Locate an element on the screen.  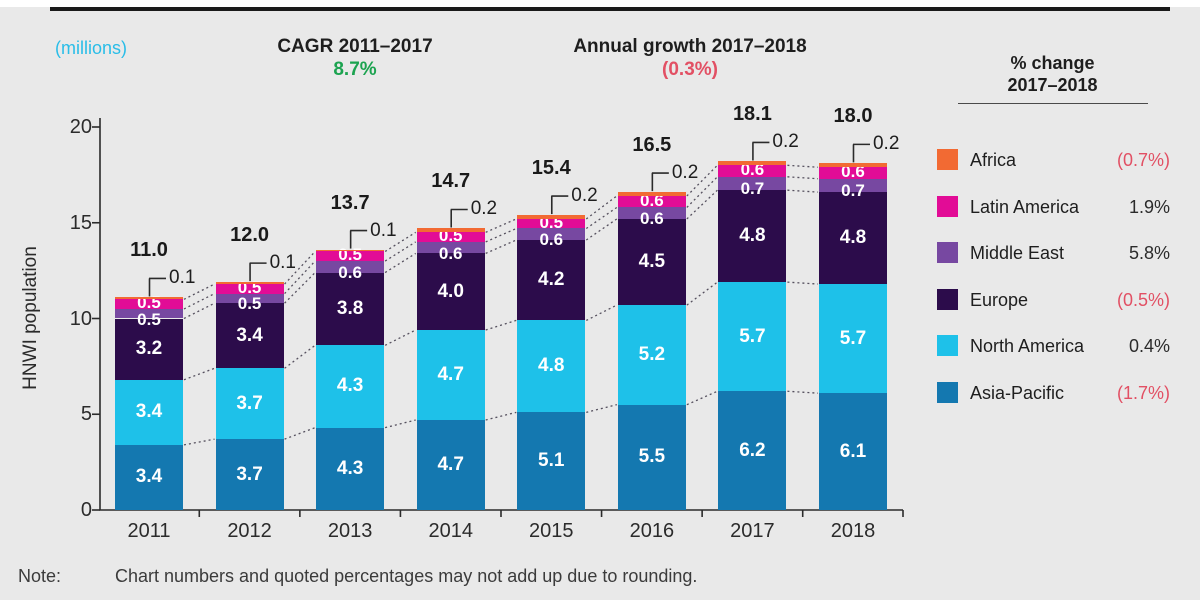
bar-segment-2013-asia-pacific is located at coordinates (350, 468).